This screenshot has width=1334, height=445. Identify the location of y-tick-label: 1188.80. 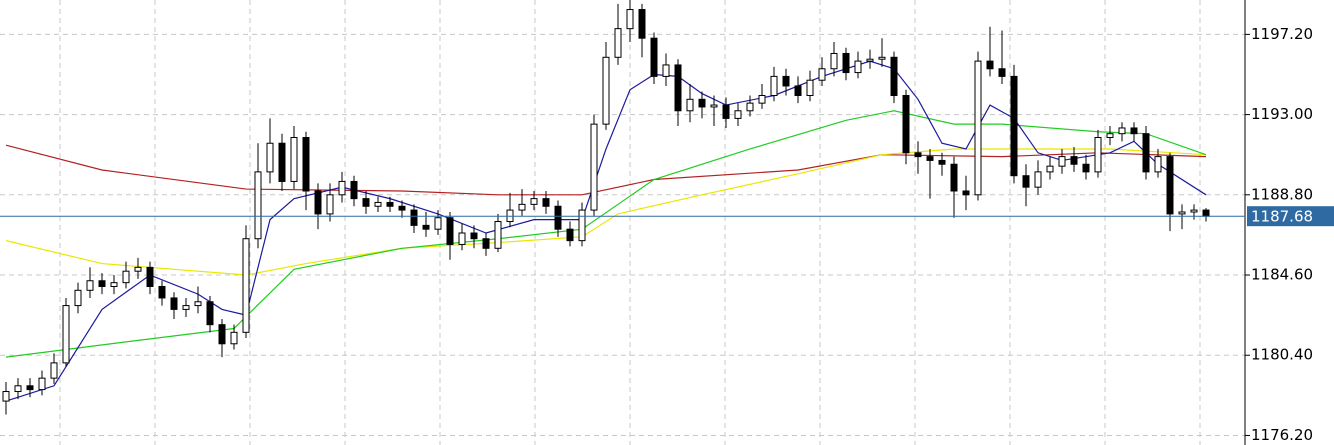
(1282, 194).